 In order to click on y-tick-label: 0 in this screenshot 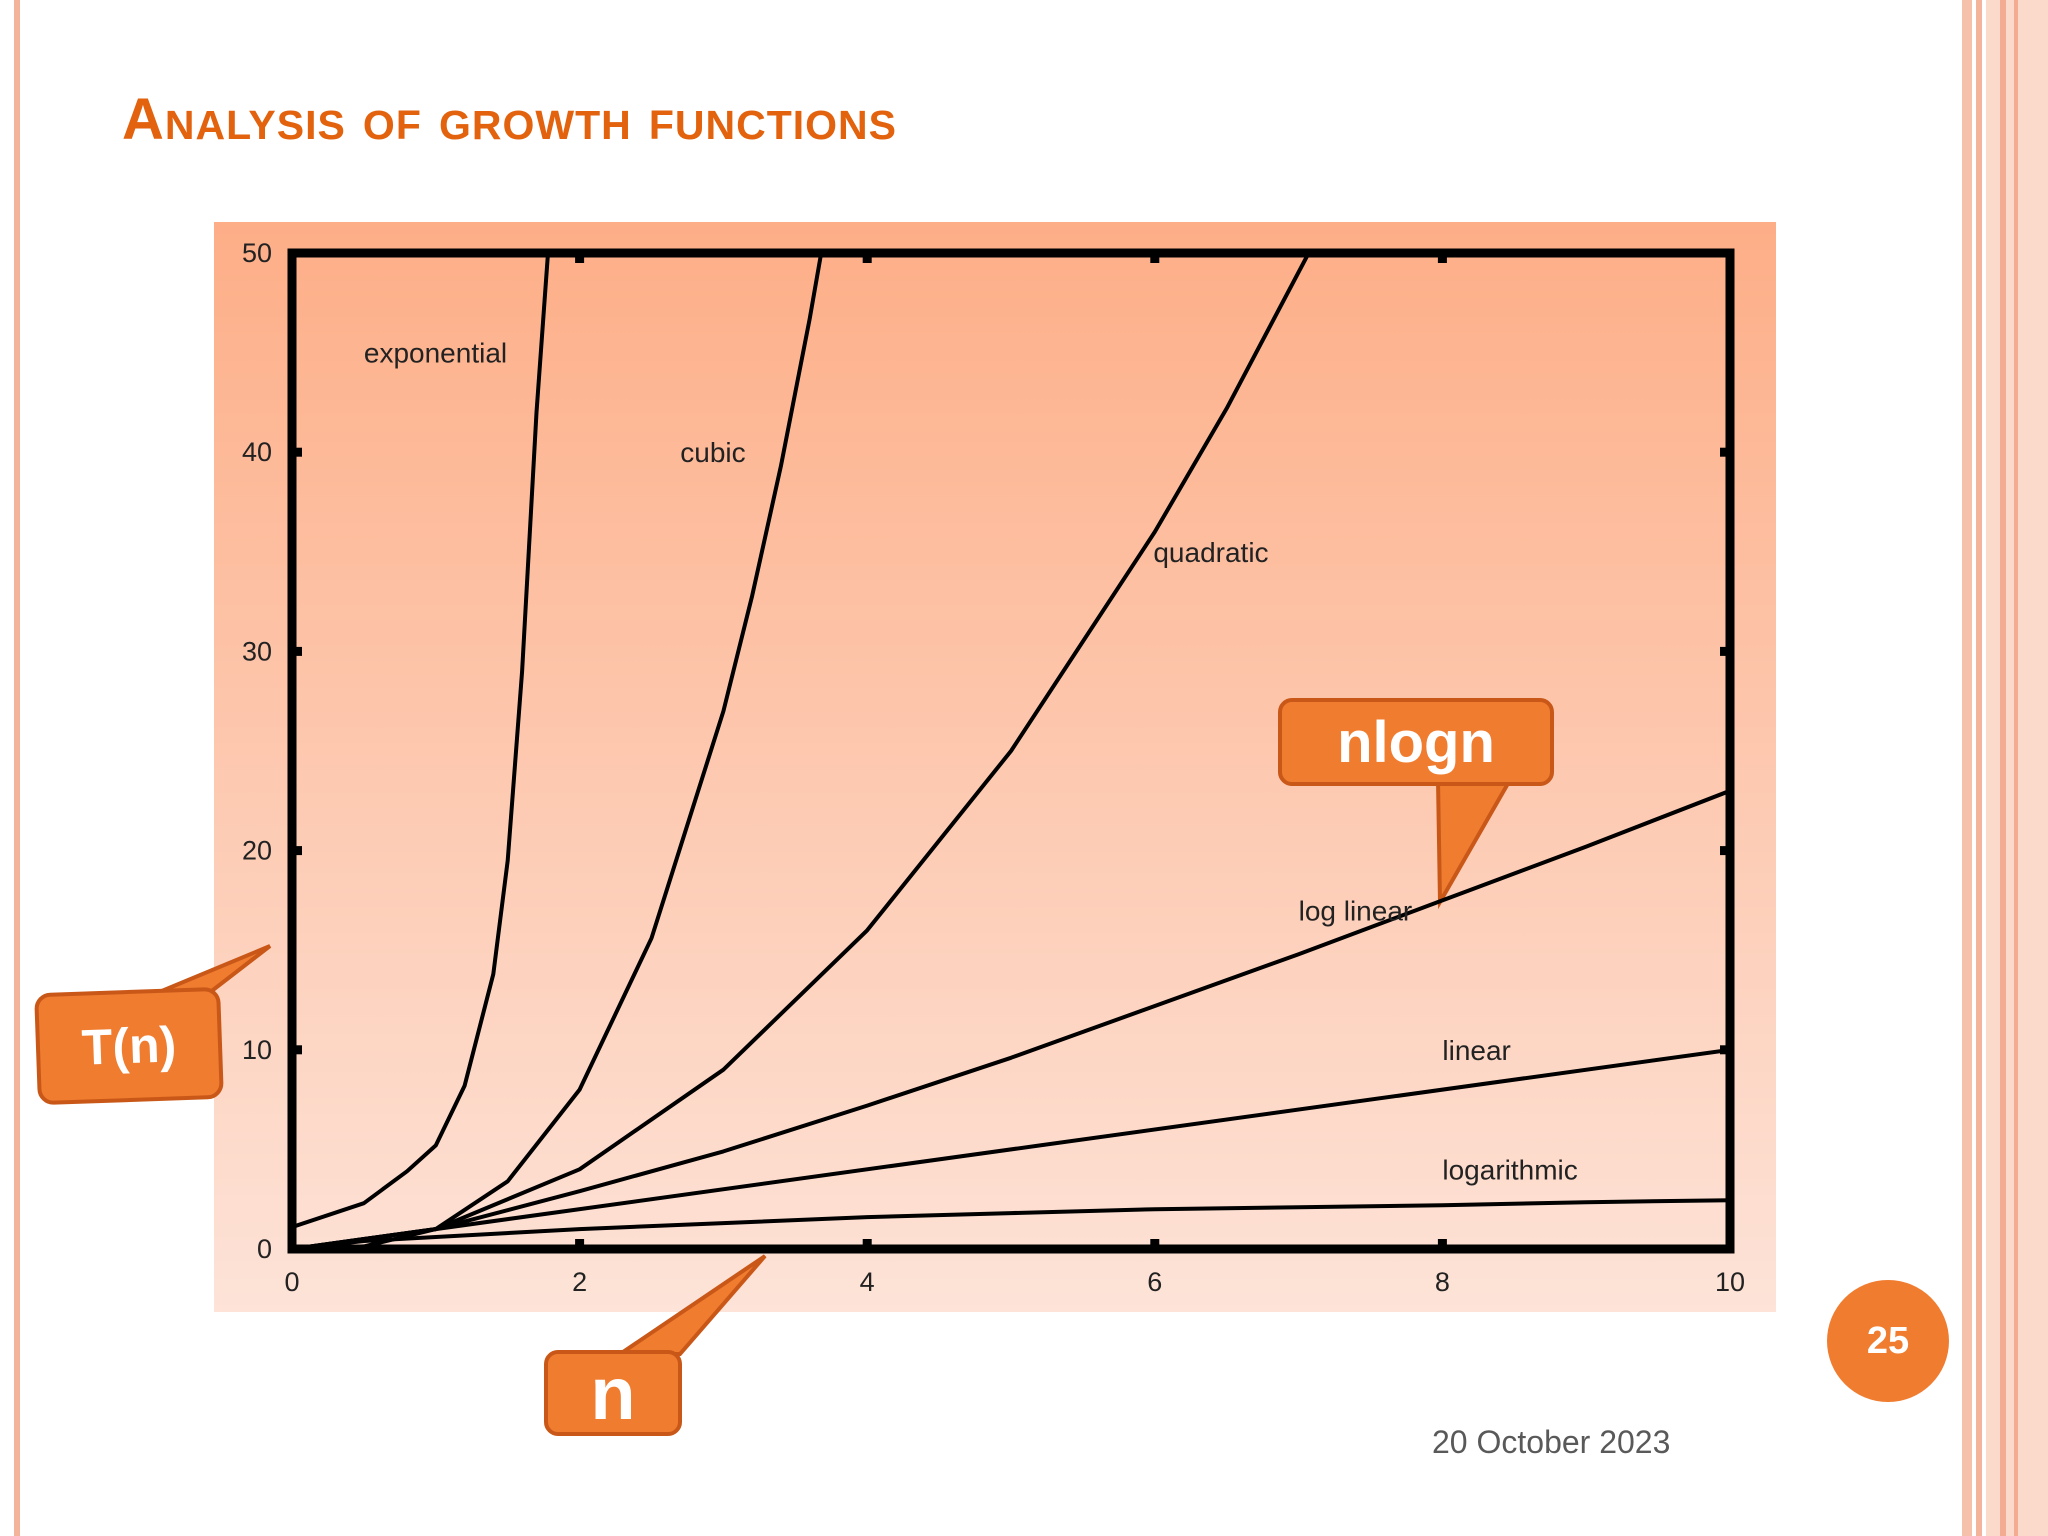, I will do `click(264, 1249)`.